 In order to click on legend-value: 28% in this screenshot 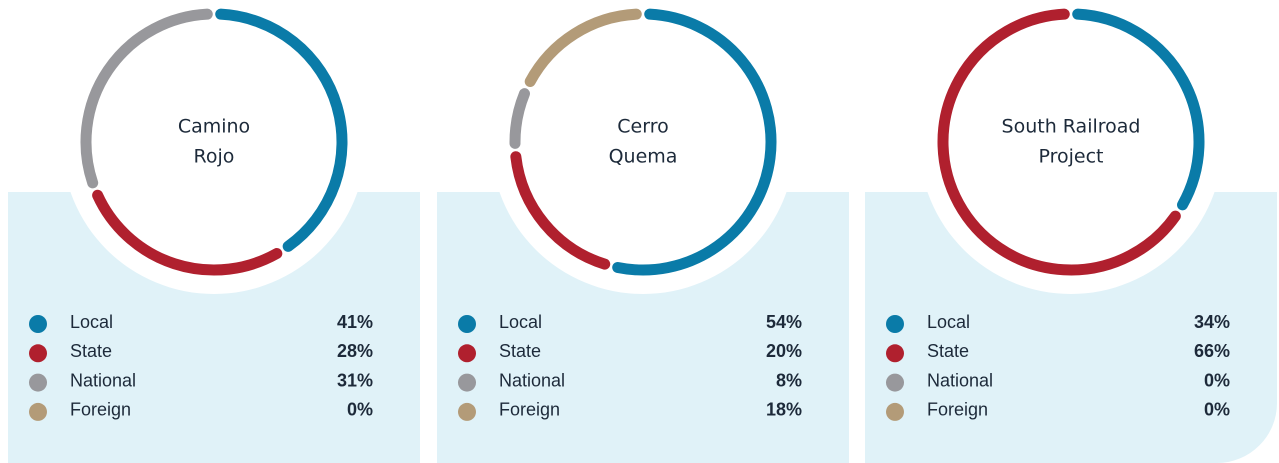, I will do `click(355, 351)`.